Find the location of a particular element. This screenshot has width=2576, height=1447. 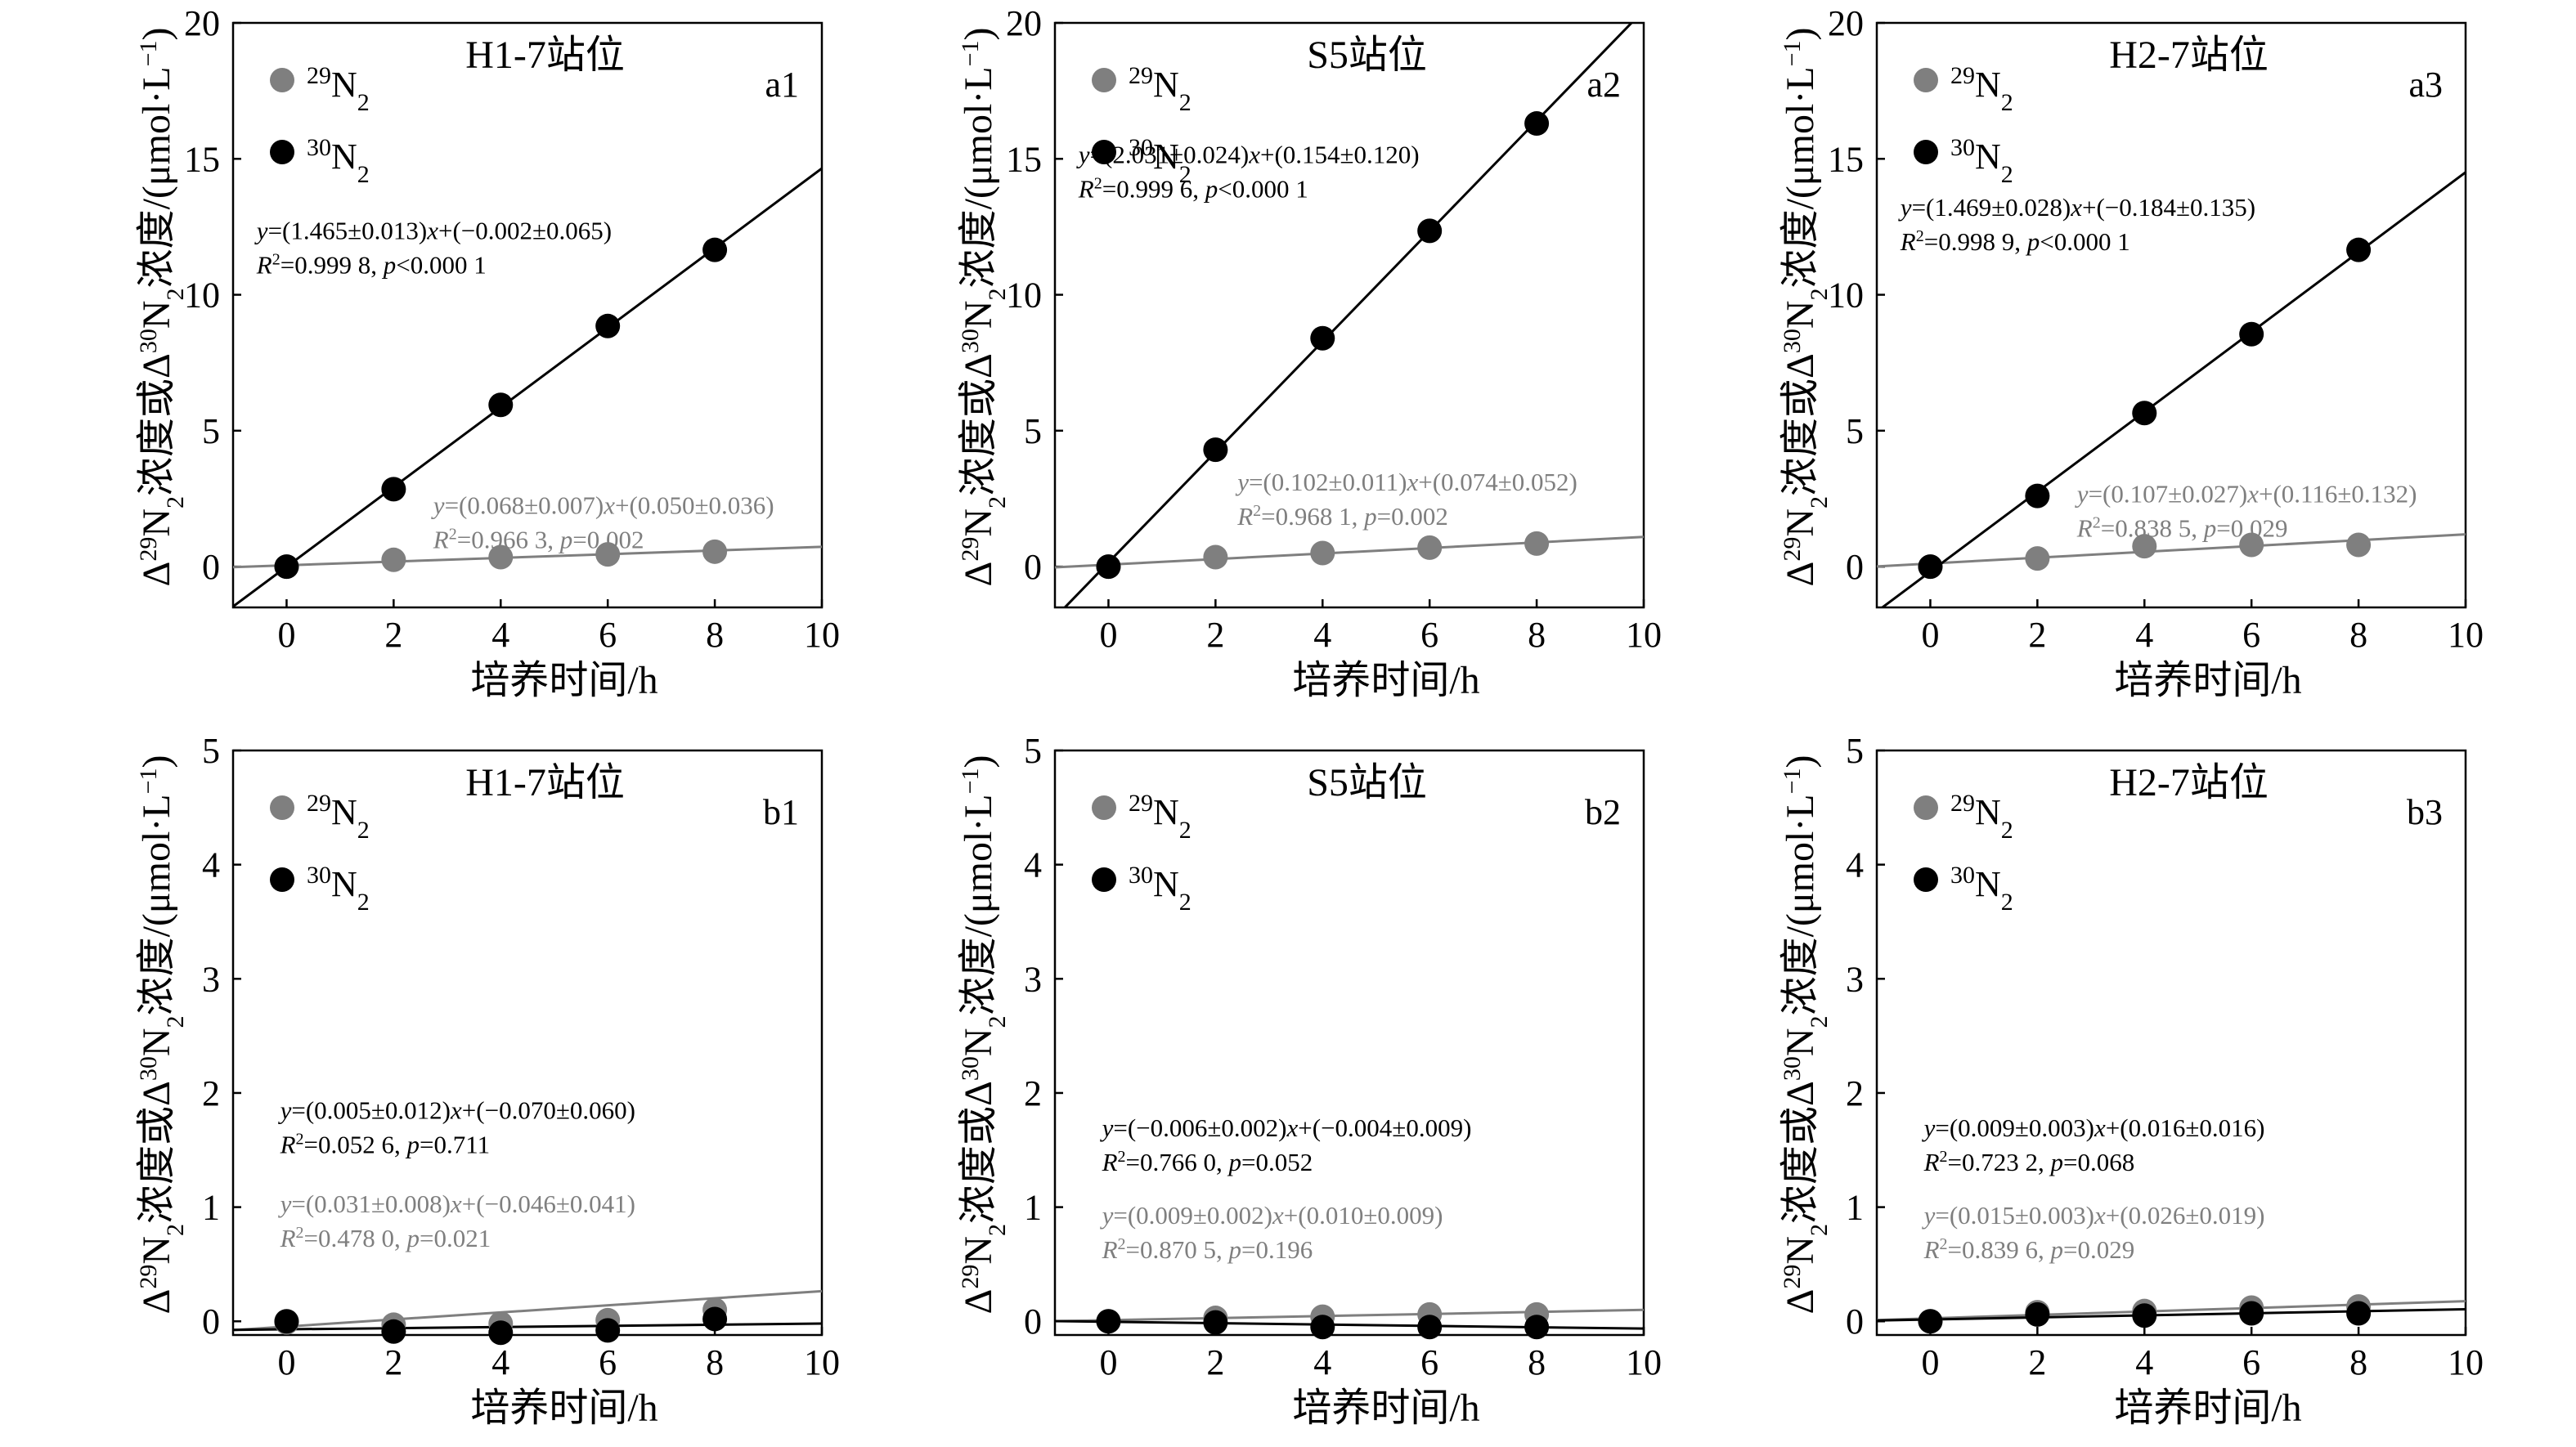

panel-tag: a3 is located at coordinates (2425, 85).